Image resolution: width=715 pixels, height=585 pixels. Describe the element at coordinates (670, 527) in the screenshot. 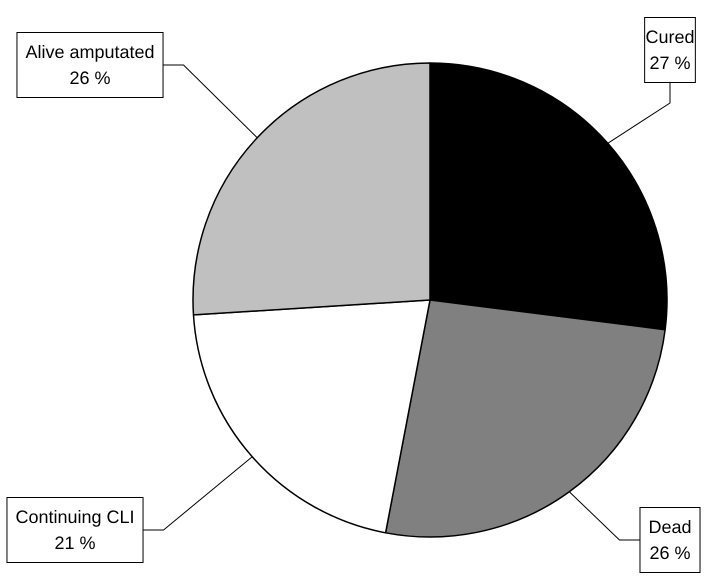

I see `slice-label: Dead` at that location.